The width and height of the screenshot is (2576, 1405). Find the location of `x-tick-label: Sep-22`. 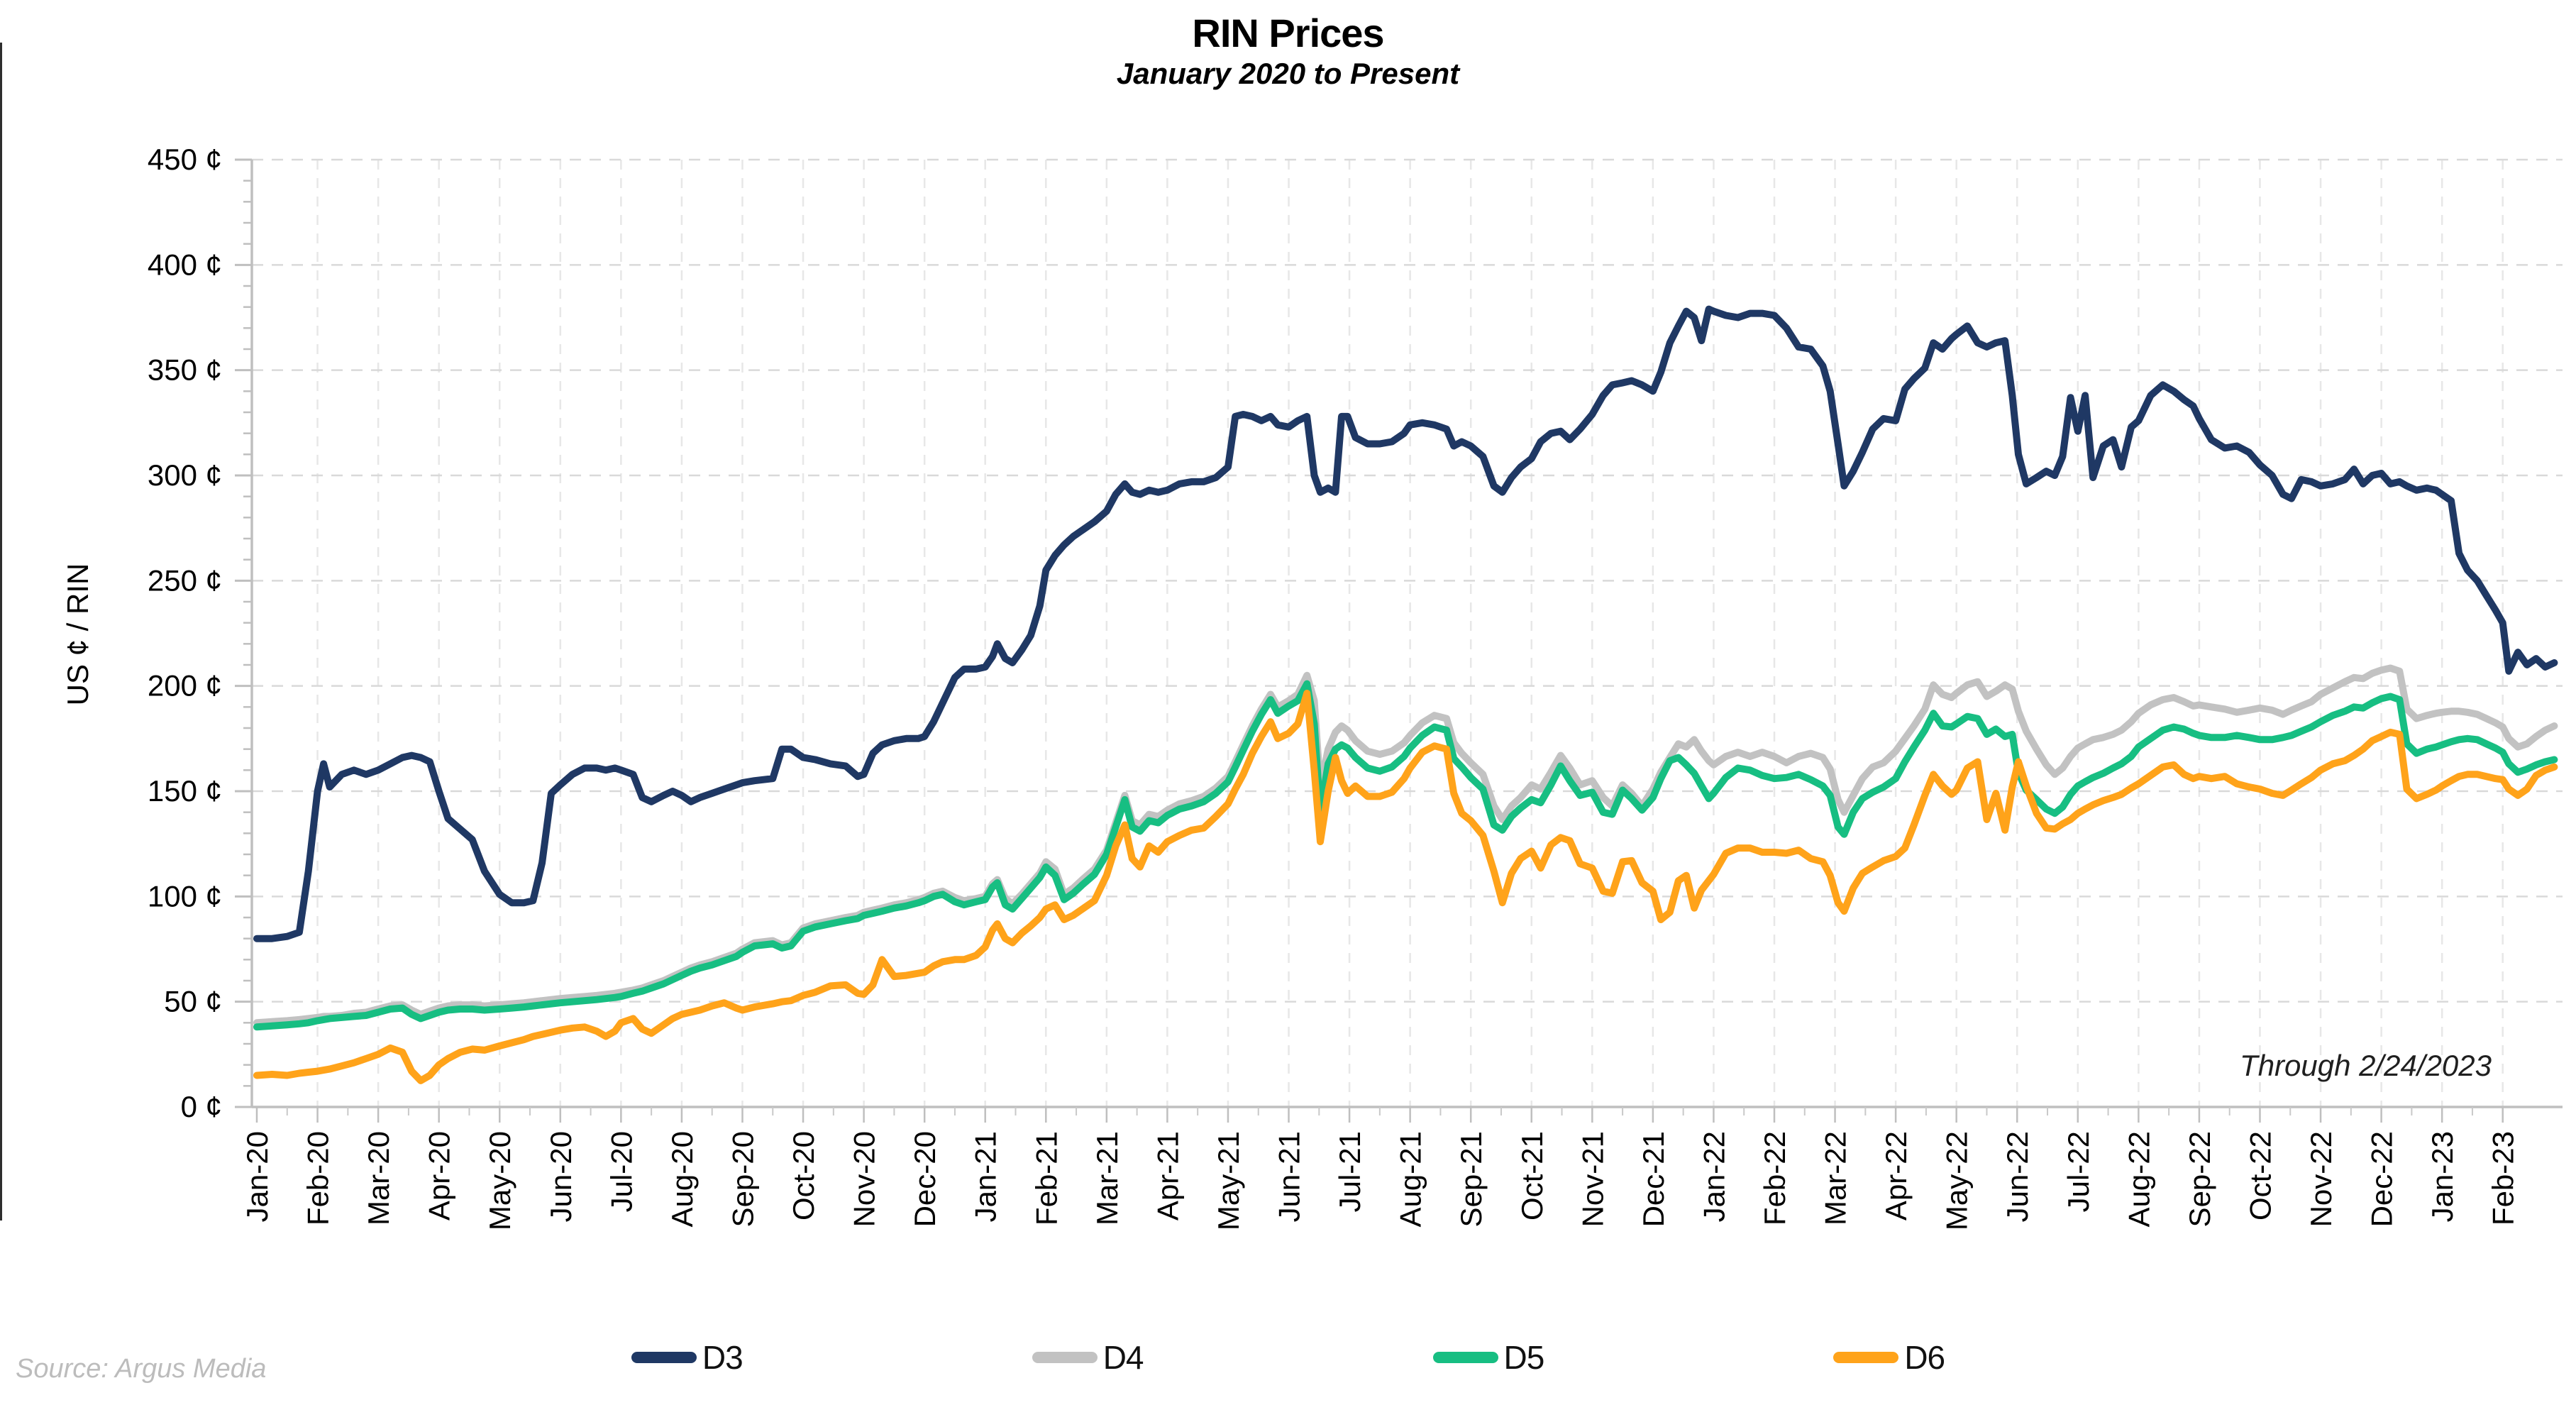

x-tick-label: Sep-22 is located at coordinates (2199, 1179).